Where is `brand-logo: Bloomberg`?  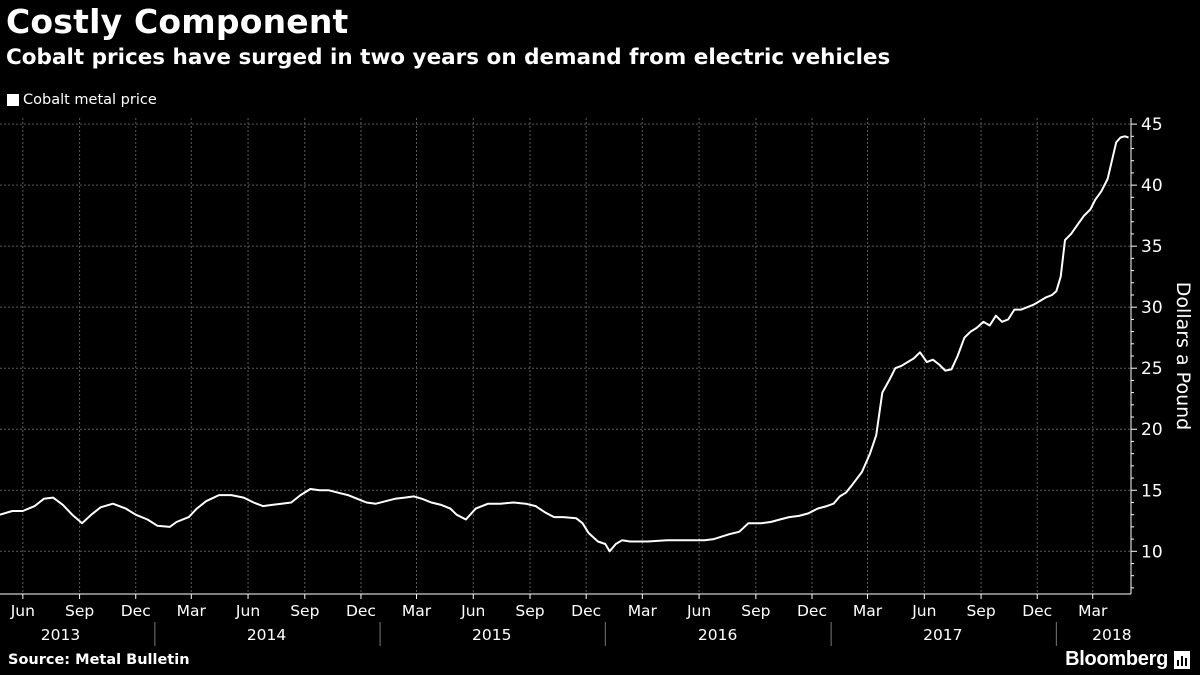
brand-logo: Bloomberg is located at coordinates (1127, 659).